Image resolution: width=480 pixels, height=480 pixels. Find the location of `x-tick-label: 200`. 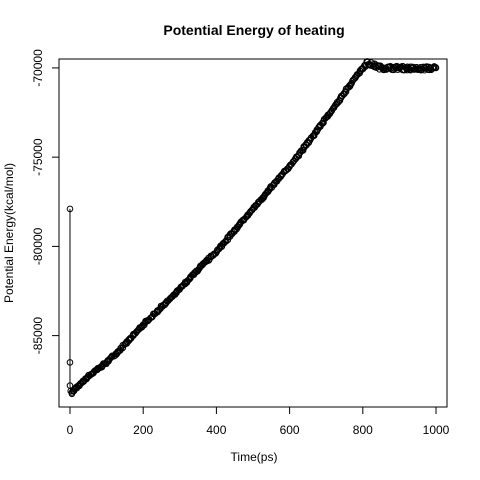

x-tick-label: 200 is located at coordinates (143, 430).